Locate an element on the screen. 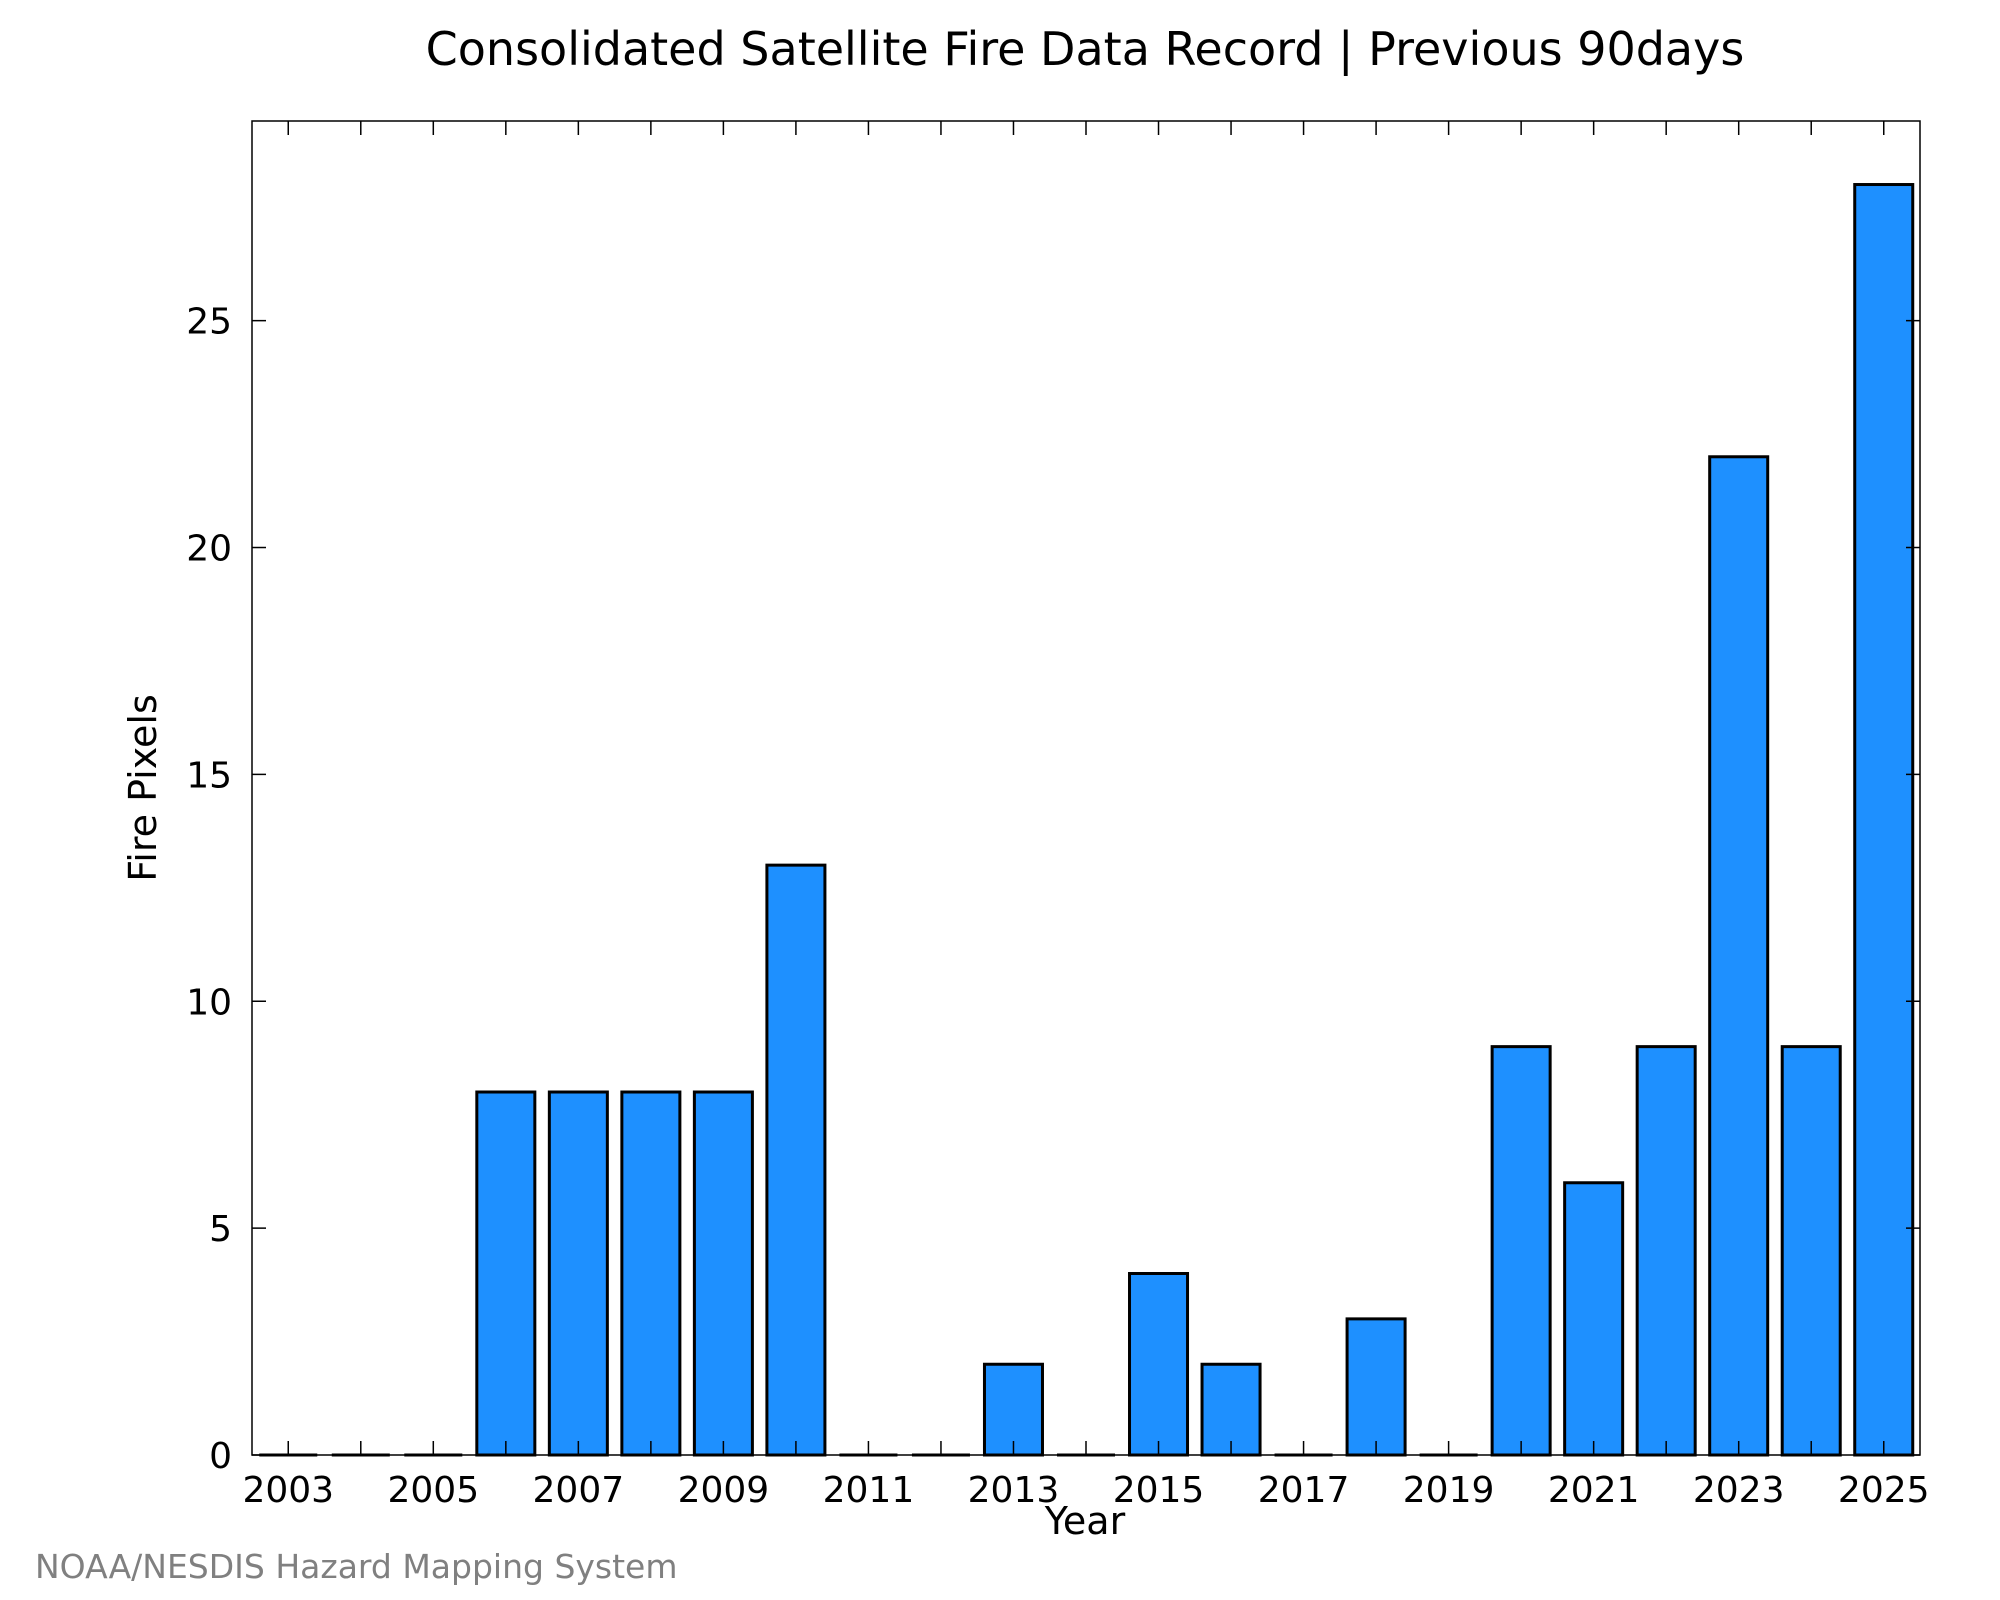 Image resolution: width=2000 pixels, height=1600 pixels. bar-2006 is located at coordinates (506, 1273).